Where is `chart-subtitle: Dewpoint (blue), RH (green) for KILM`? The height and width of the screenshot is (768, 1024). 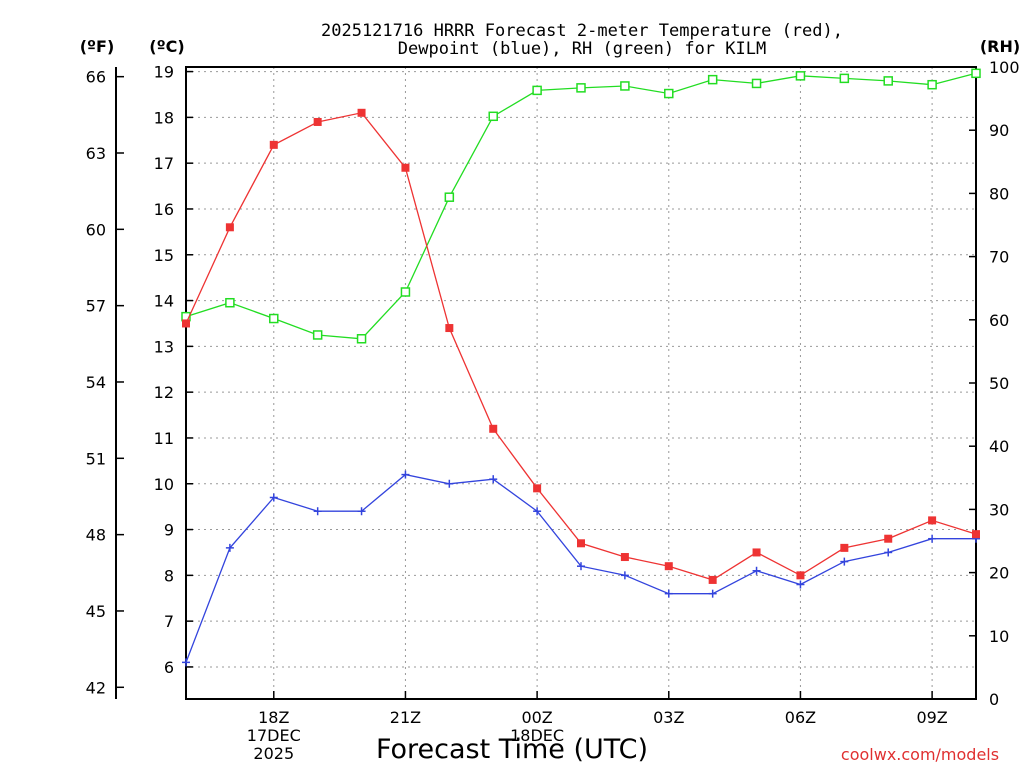
chart-subtitle: Dewpoint (blue), RH (green) for KILM is located at coordinates (582, 49).